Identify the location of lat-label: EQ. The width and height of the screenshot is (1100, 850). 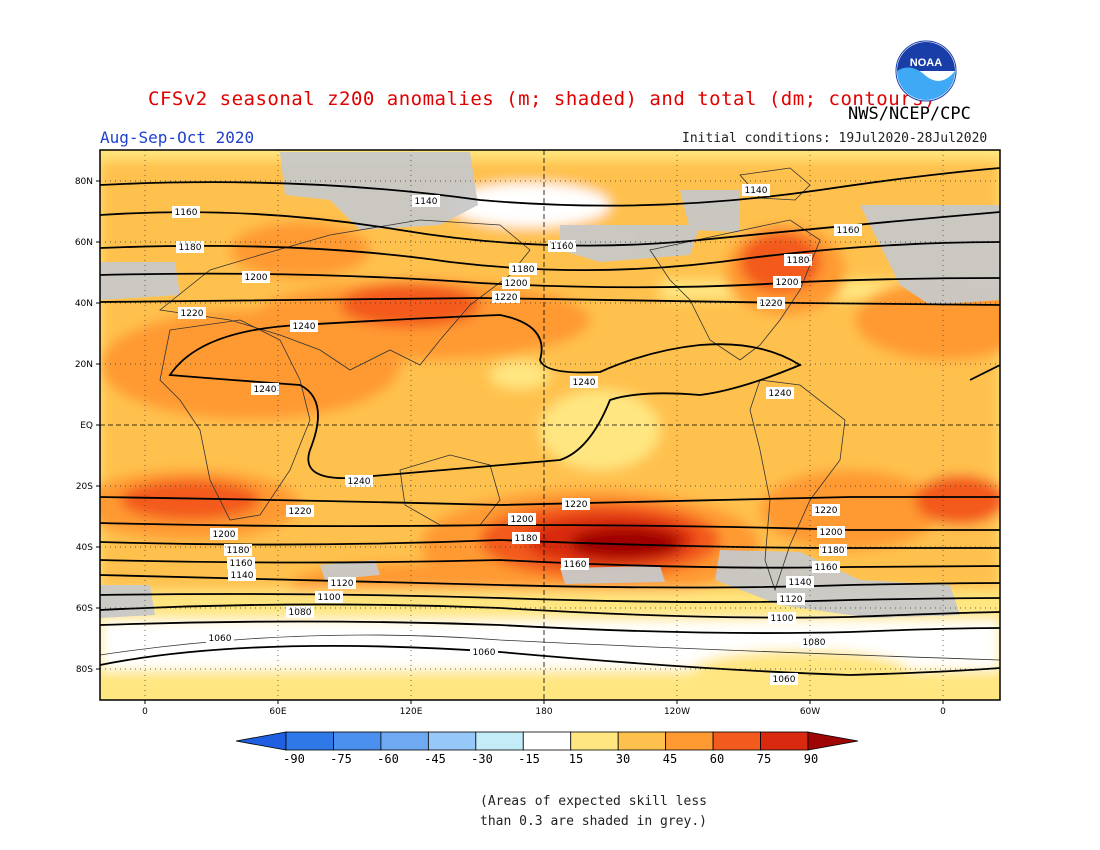
(86, 426).